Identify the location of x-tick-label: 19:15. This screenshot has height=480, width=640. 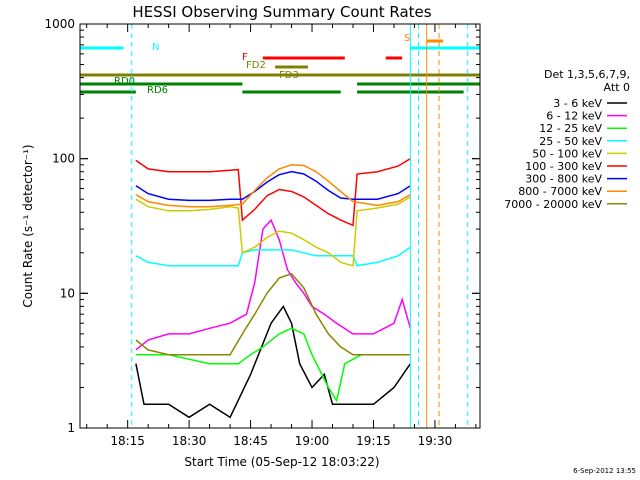
(373, 441).